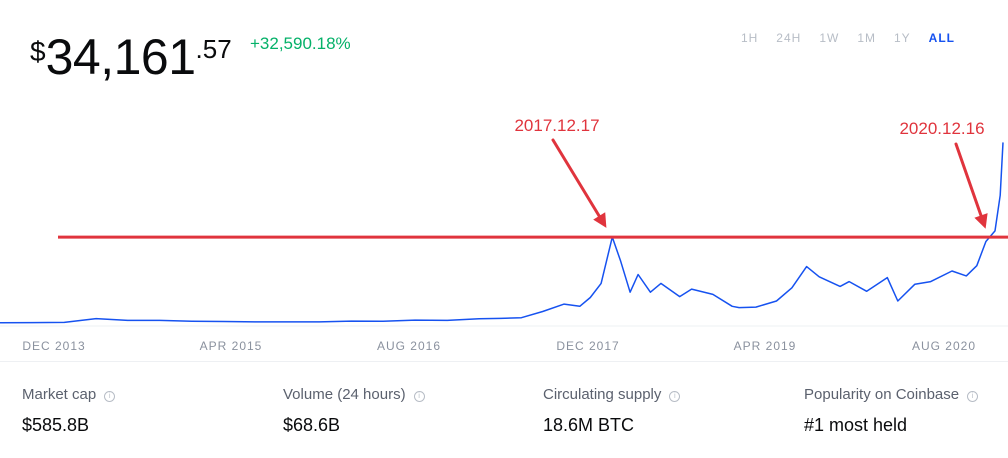  I want to click on stat-volume: Volume (24 hours) i $68.6B, so click(354, 411).